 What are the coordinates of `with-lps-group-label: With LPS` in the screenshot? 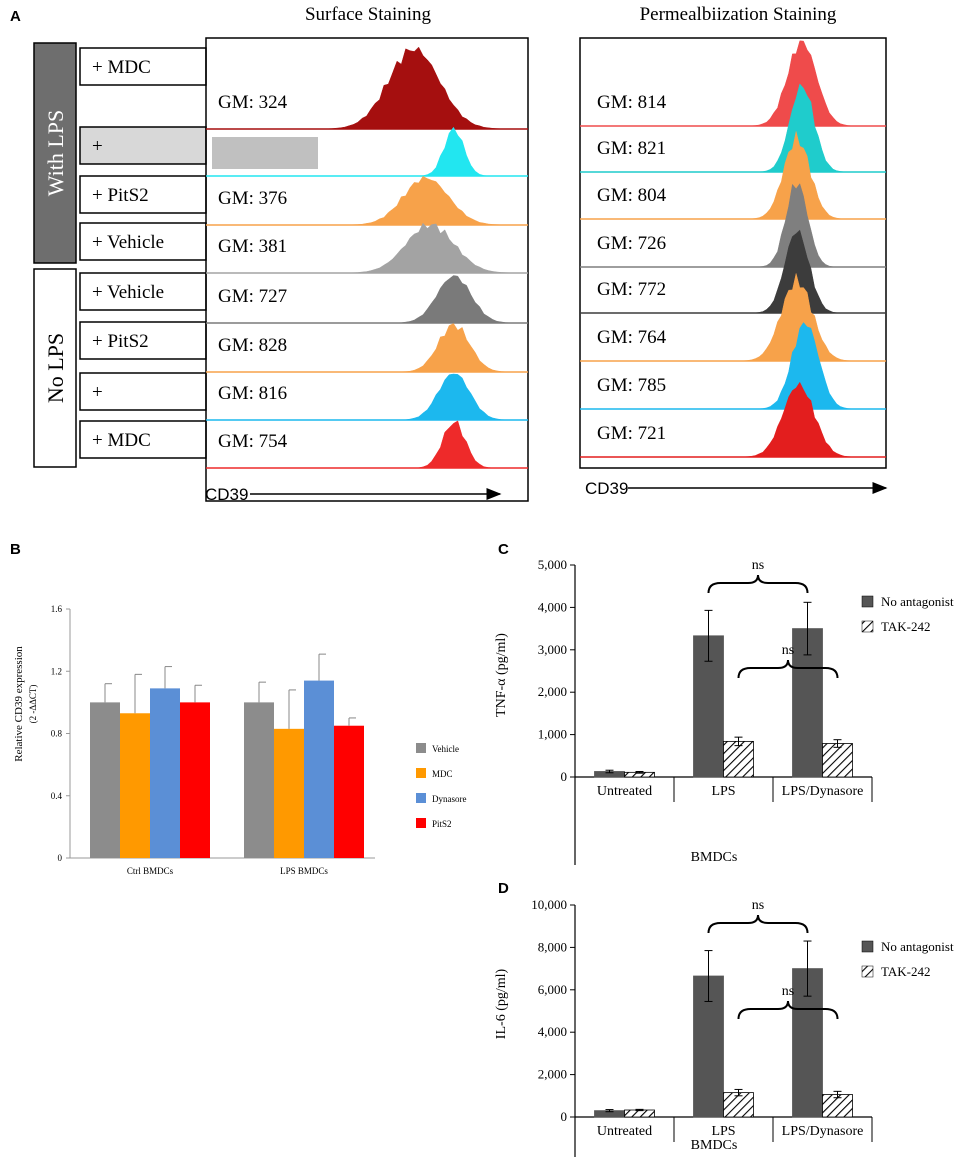 It's located at (55, 153).